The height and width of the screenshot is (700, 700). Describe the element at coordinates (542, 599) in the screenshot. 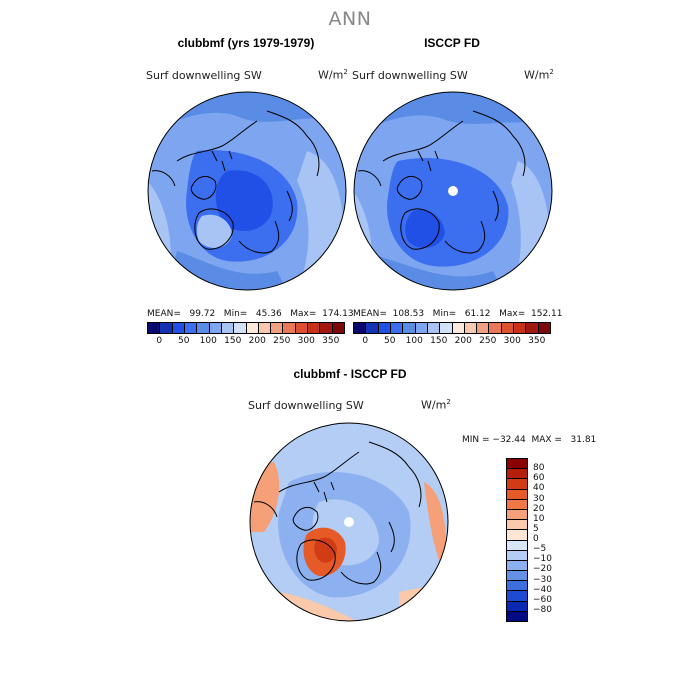

I see `colorbar-diff-tick-label: −60` at that location.